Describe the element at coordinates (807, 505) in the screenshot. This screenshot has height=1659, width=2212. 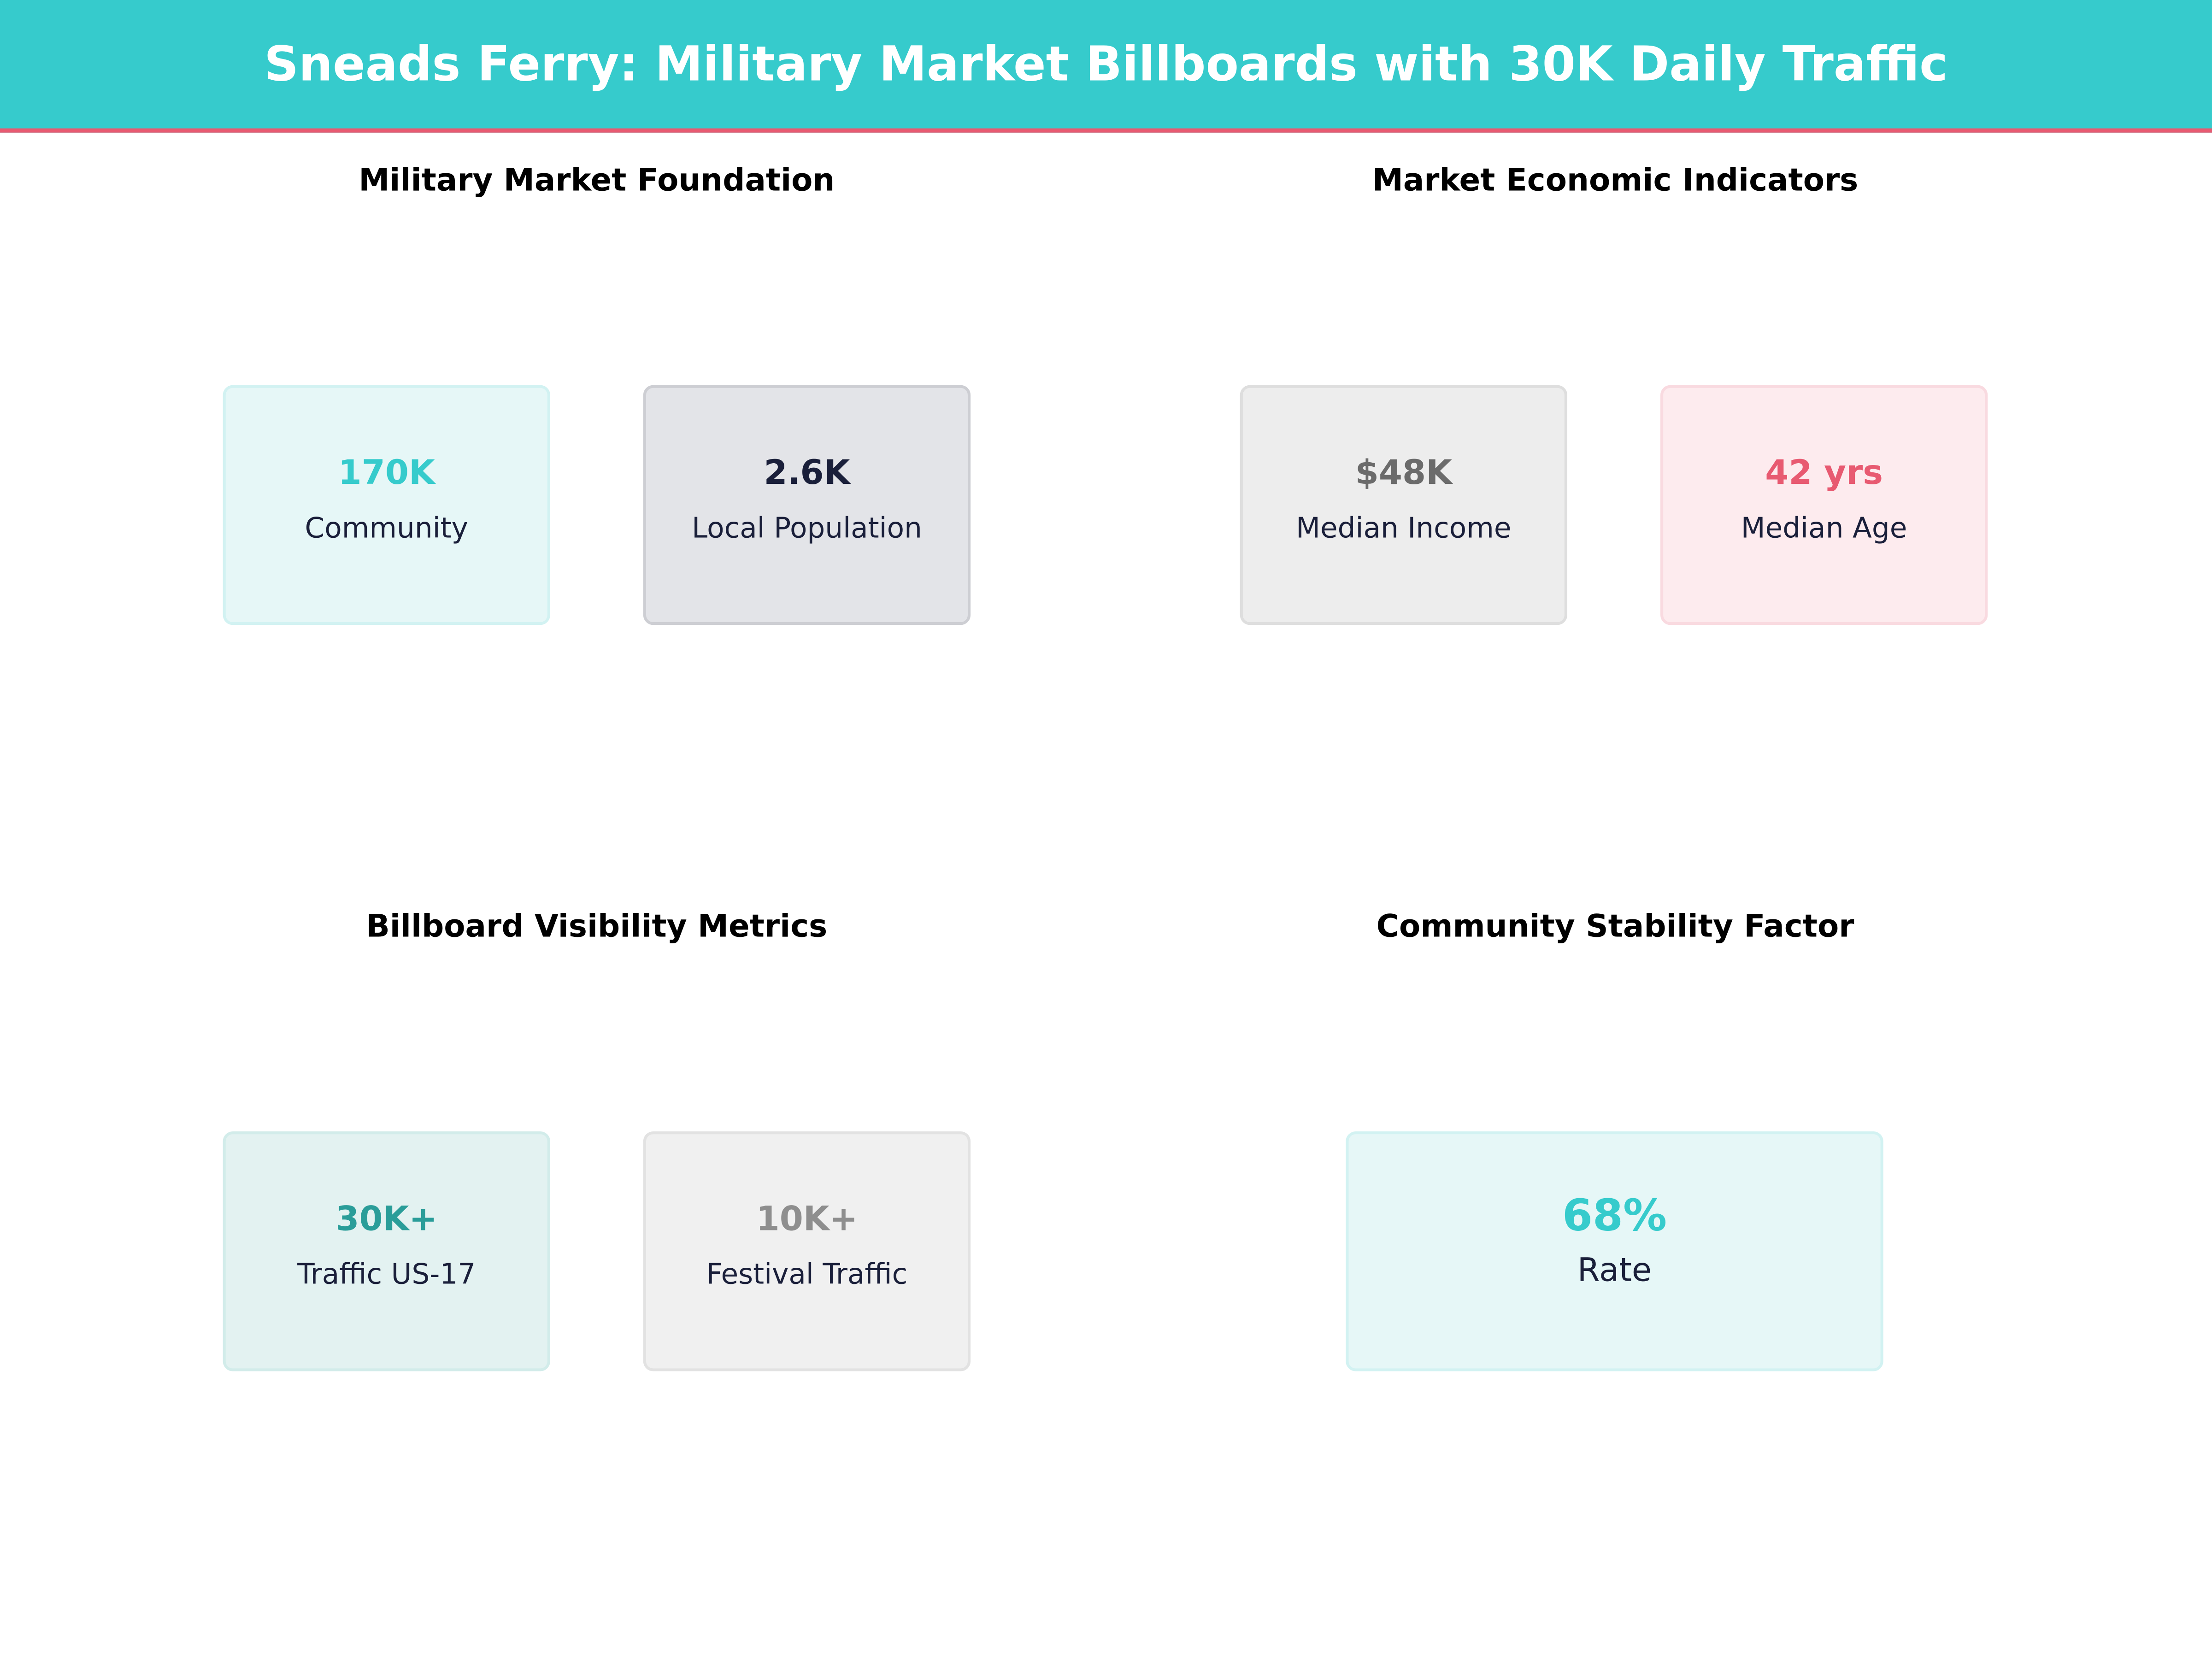
I see `metric-card-local-population: 2.6K Local Population` at that location.